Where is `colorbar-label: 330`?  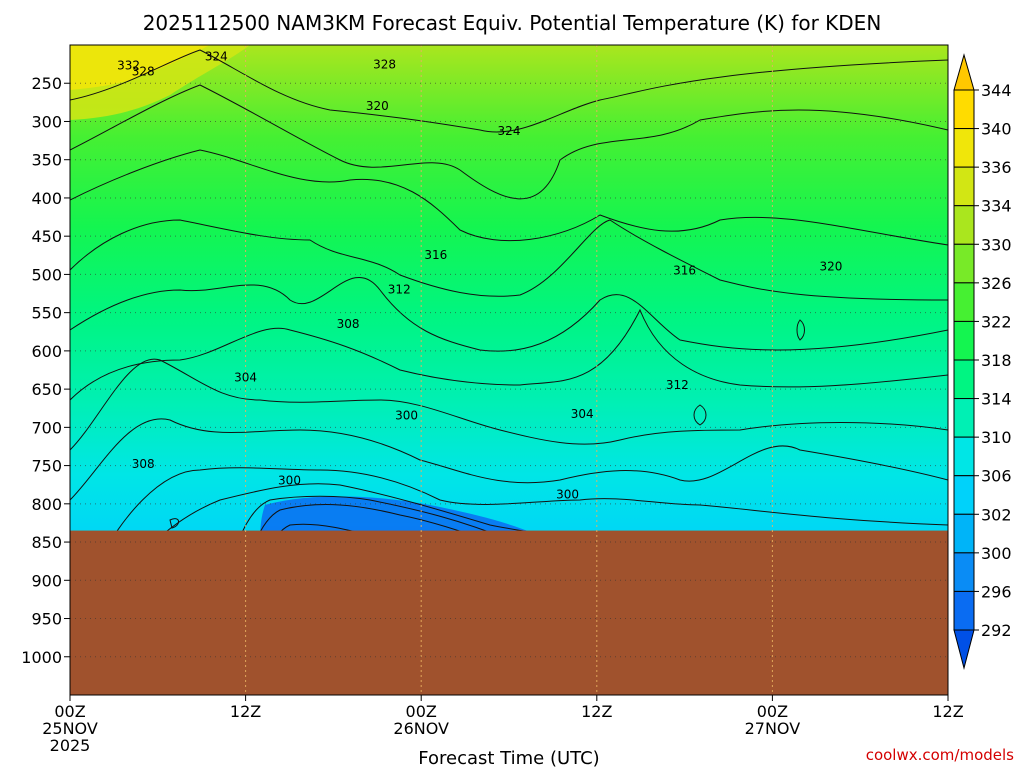
colorbar-label: 330 is located at coordinates (996, 244).